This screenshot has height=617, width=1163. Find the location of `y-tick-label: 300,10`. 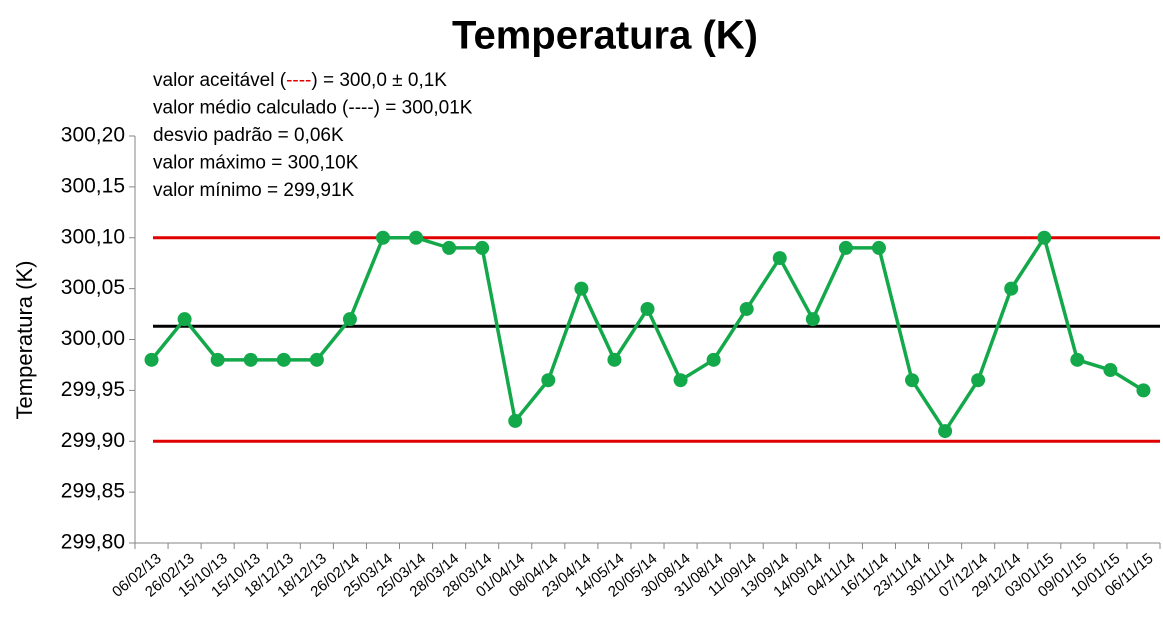

y-tick-label: 300,10 is located at coordinates (93, 236).